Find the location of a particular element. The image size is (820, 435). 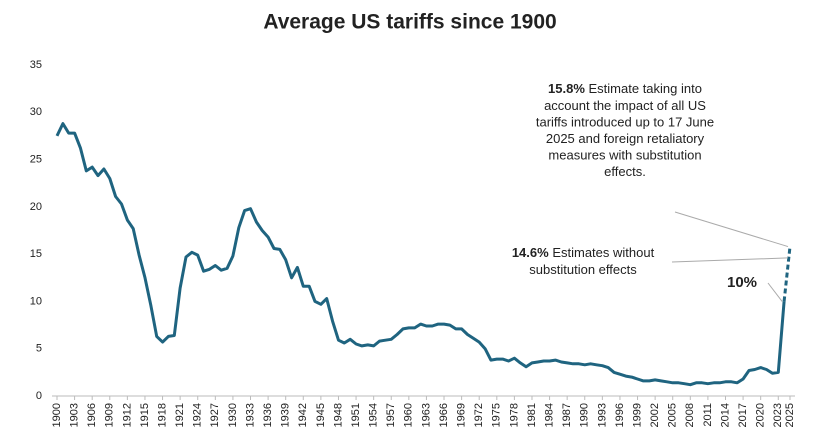

x-tick-label: 2025 is located at coordinates (790, 415).